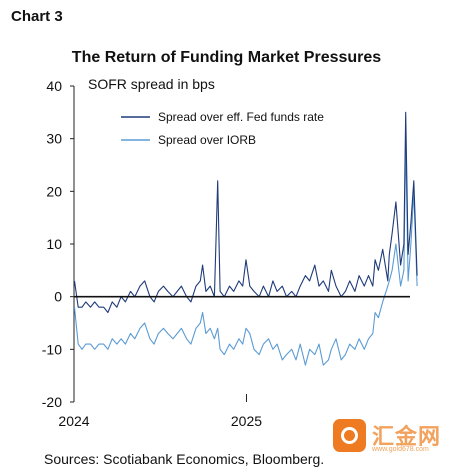 The image size is (453, 475). I want to click on y-tick-label: -10, so click(52, 349).